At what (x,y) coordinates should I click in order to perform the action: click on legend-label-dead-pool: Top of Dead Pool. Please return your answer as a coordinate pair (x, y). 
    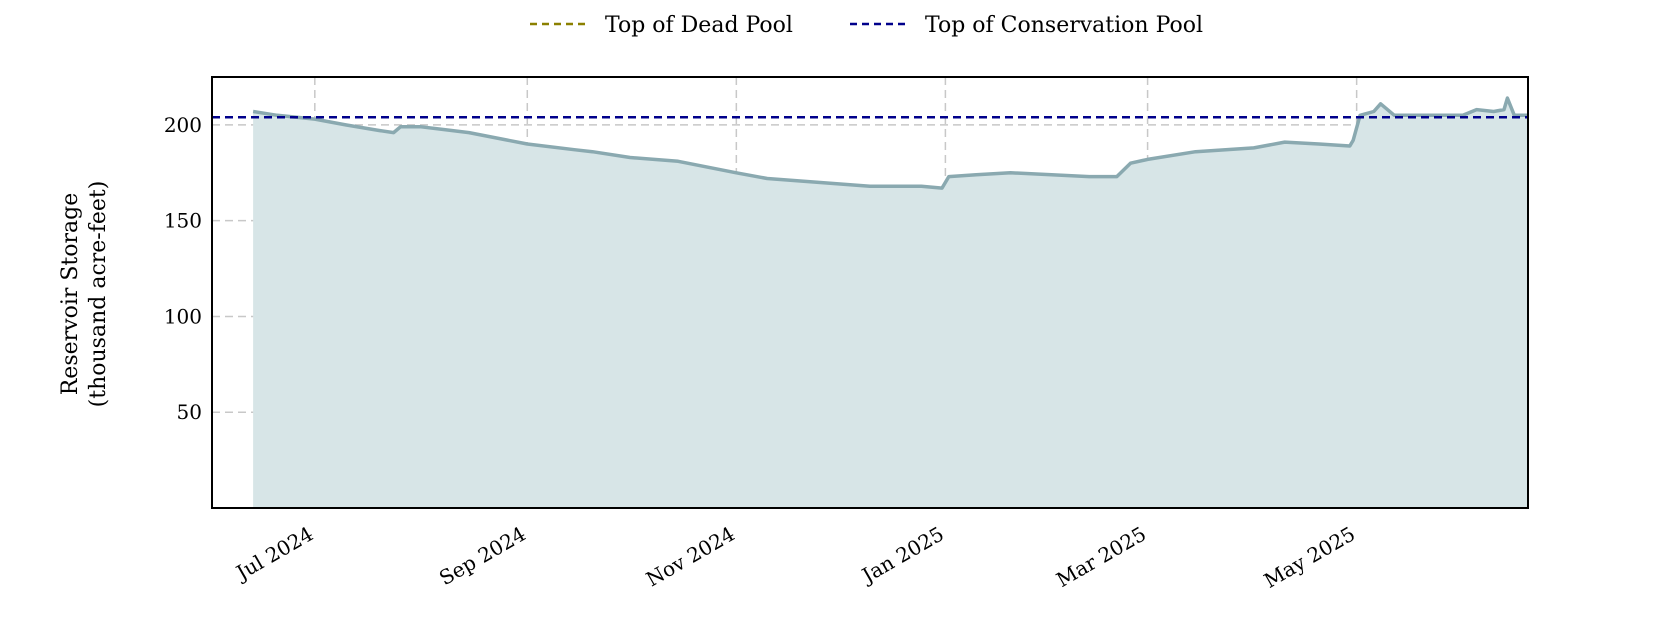
    Looking at the image, I should click on (699, 25).